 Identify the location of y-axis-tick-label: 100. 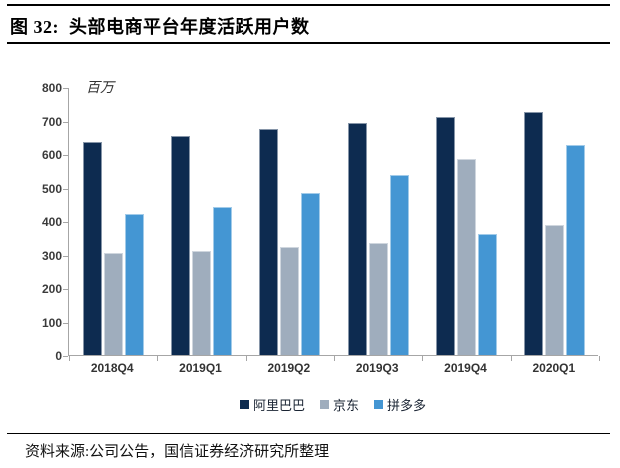
(51, 322).